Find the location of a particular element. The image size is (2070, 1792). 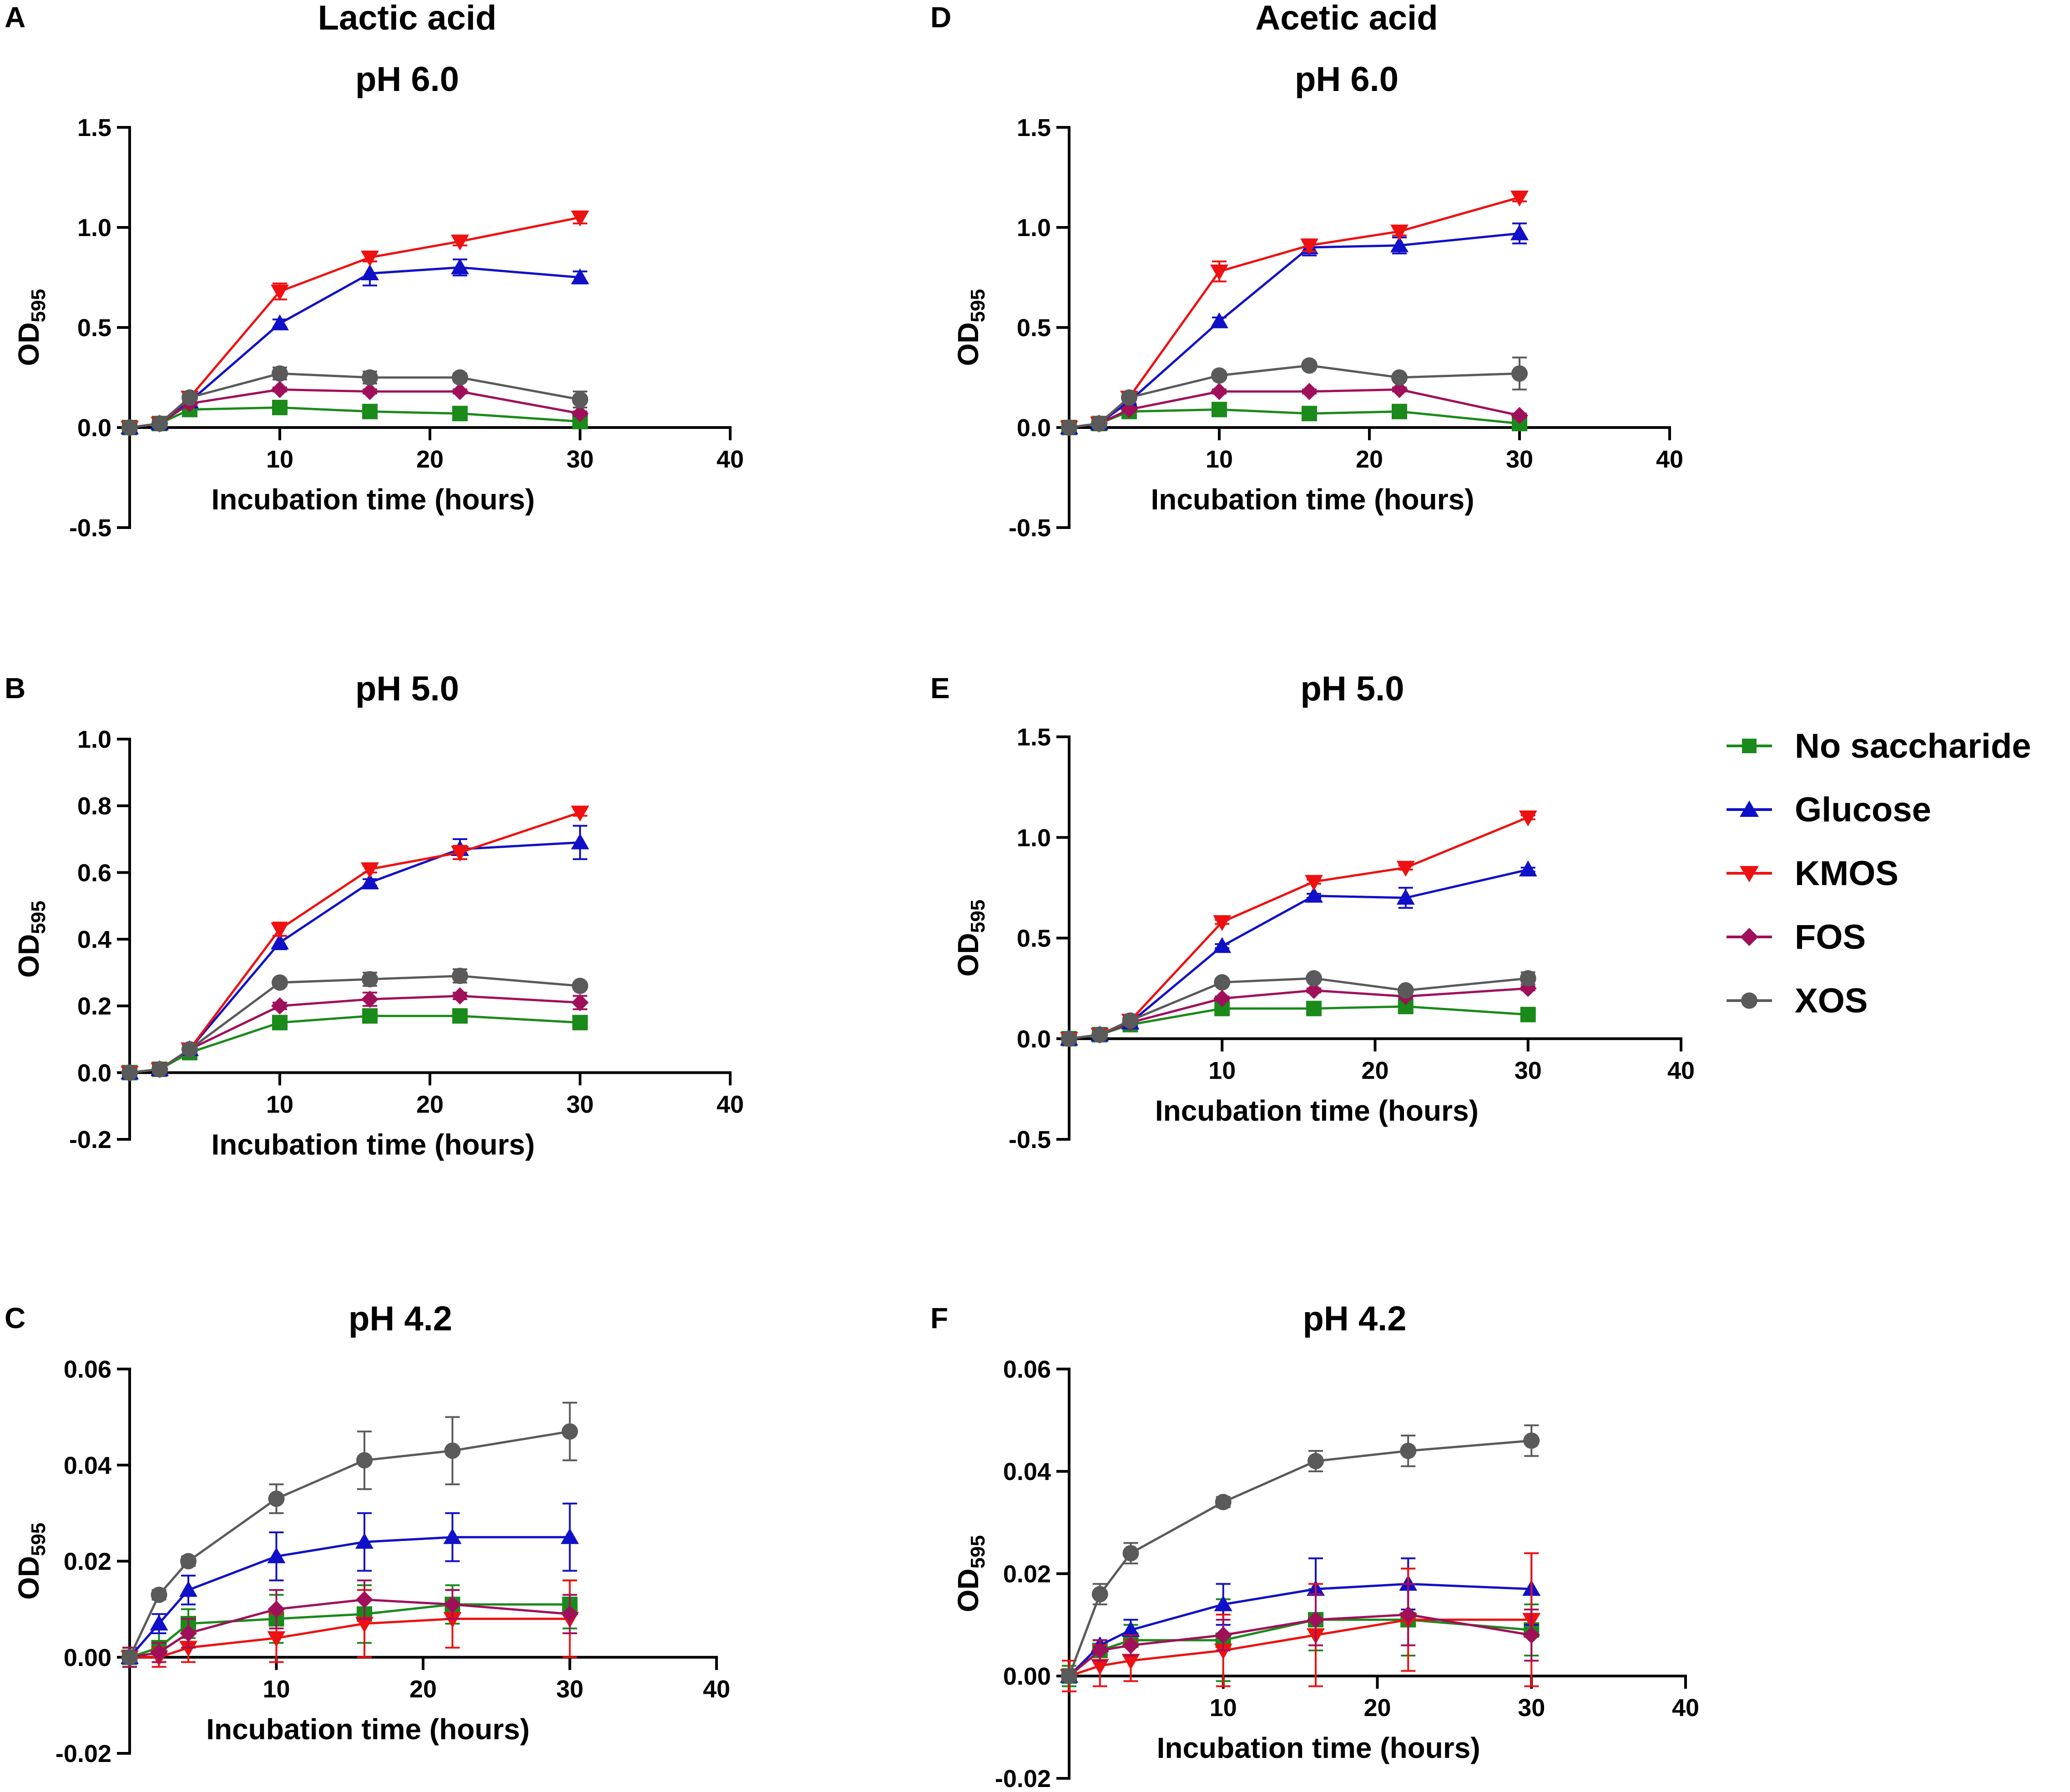

x-tick-label-f-0: 10 is located at coordinates (1223, 1708).